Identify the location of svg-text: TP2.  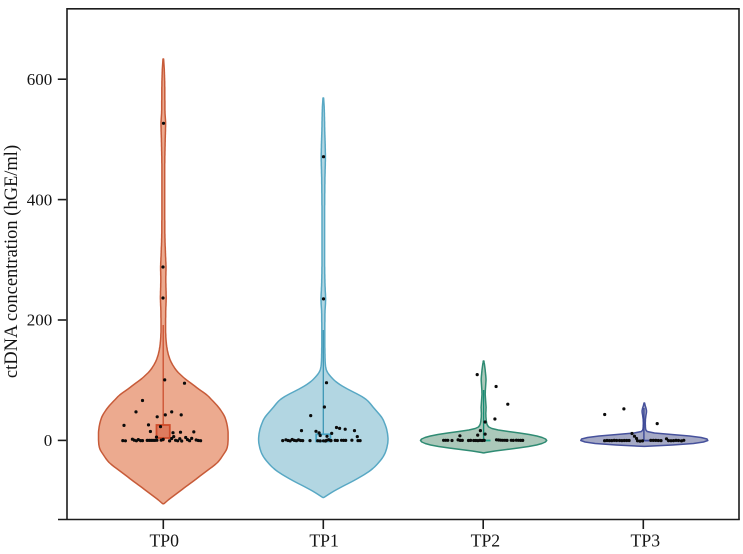
(486, 540).